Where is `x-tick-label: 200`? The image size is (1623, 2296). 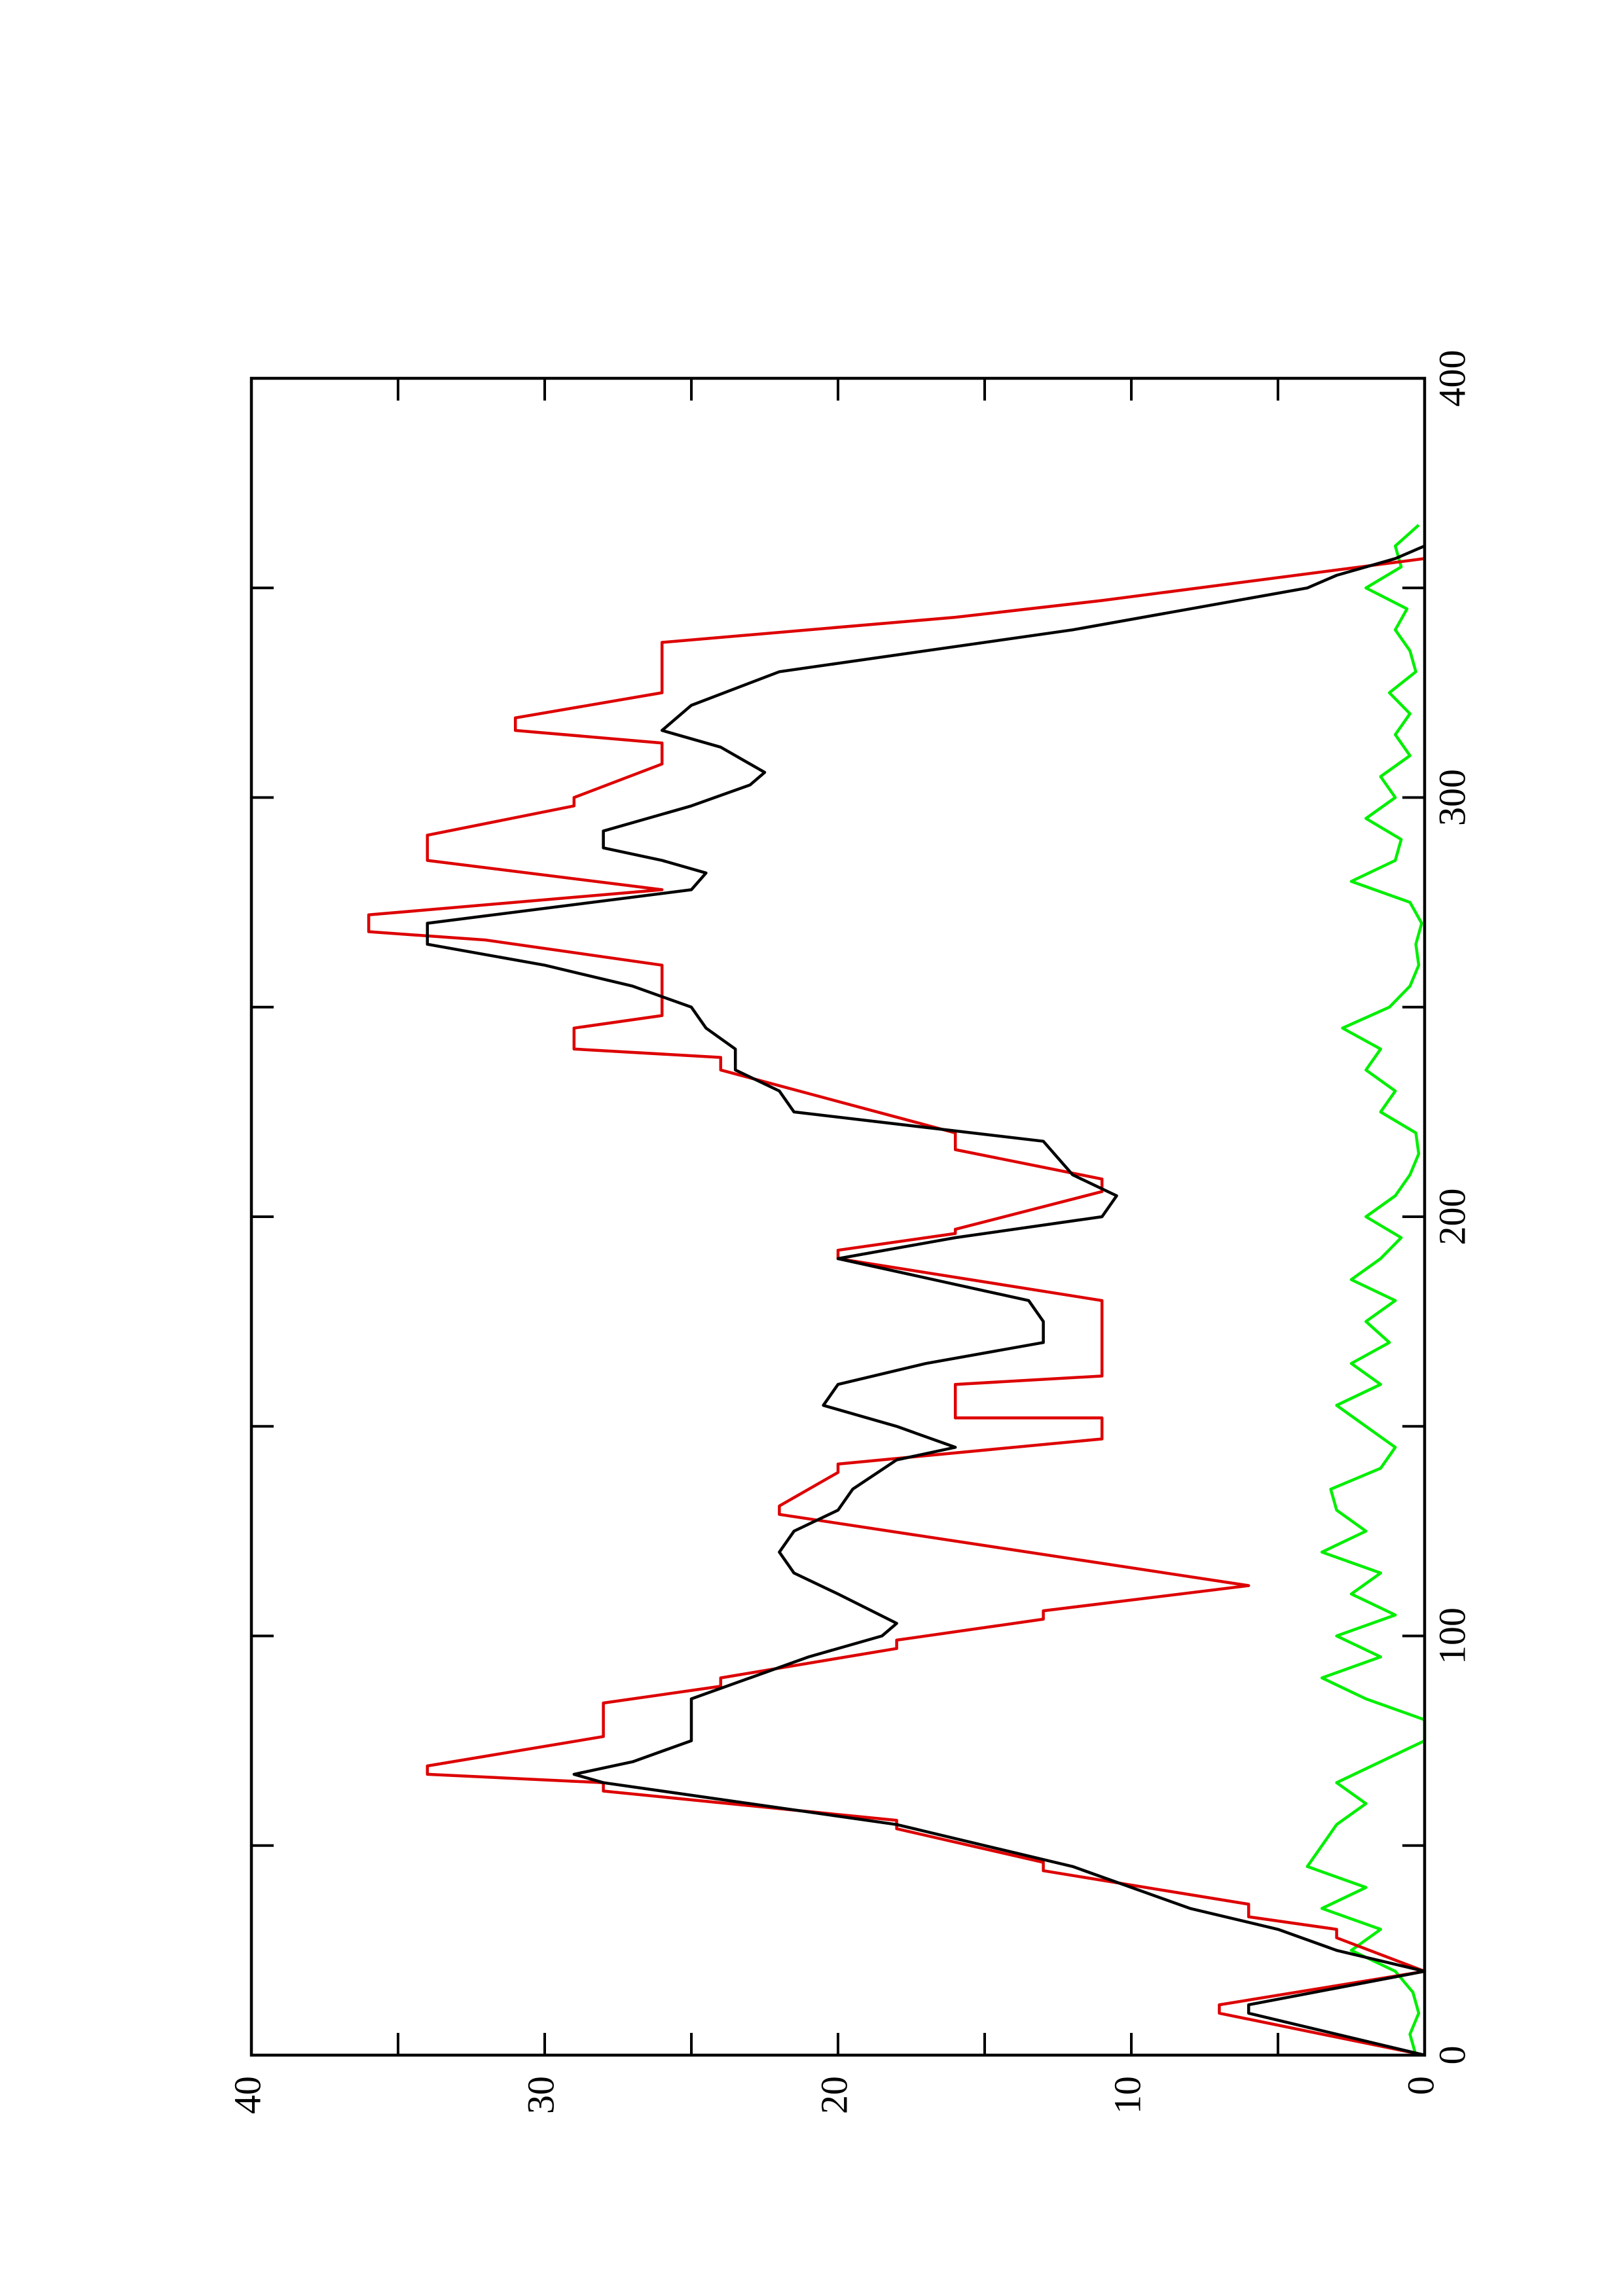 x-tick-label: 200 is located at coordinates (1452, 1217).